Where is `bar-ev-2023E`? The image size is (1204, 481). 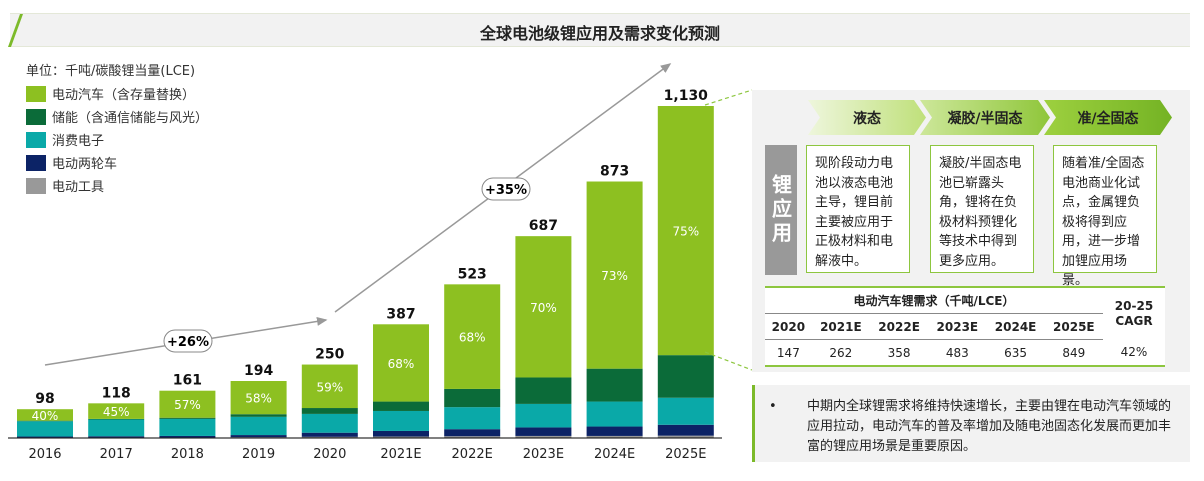
bar-ev-2023E is located at coordinates (543, 307).